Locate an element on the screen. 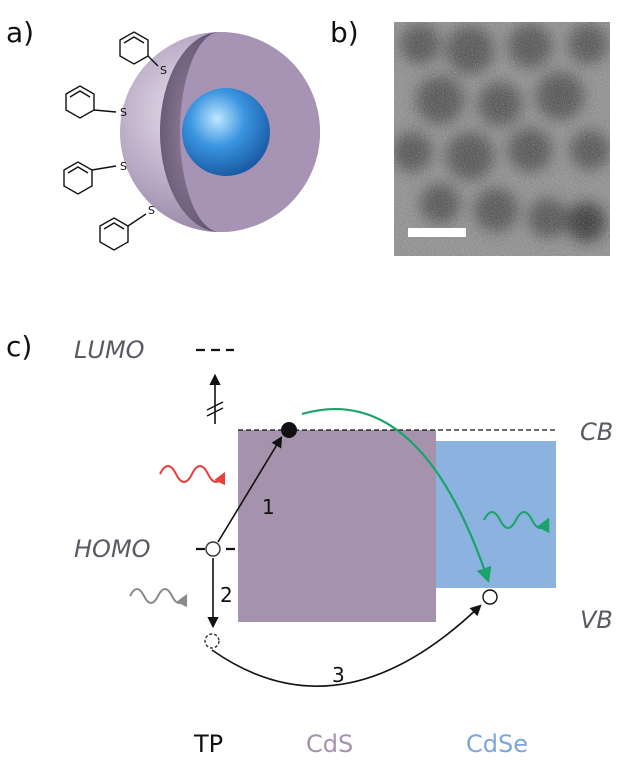  cb-label: CB is located at coordinates (596, 432).